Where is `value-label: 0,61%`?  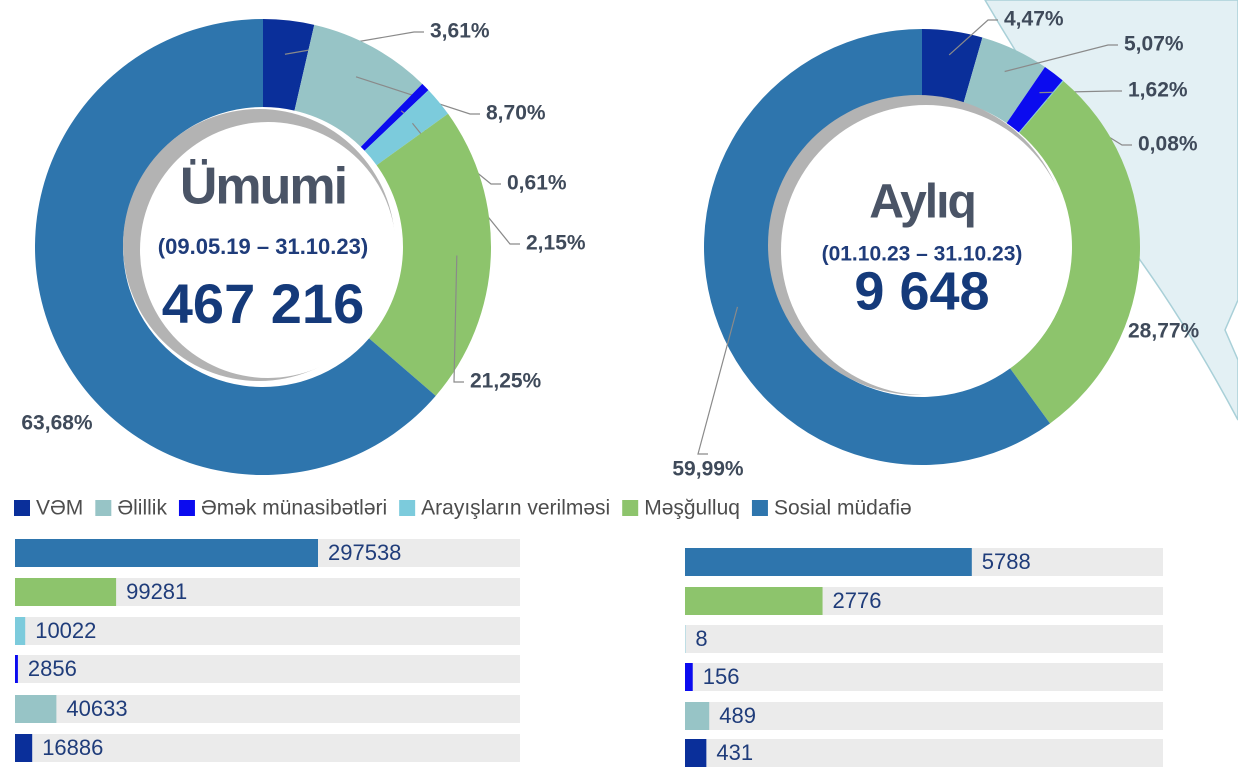 value-label: 0,61% is located at coordinates (537, 183).